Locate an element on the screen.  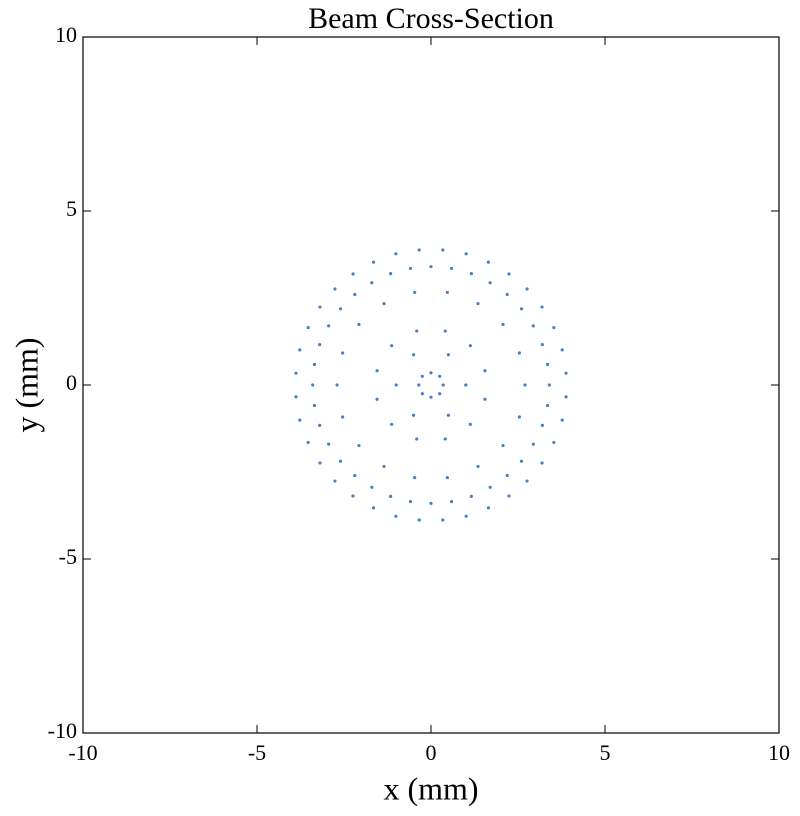
y-tick-label: -5 is located at coordinates (68, 556).